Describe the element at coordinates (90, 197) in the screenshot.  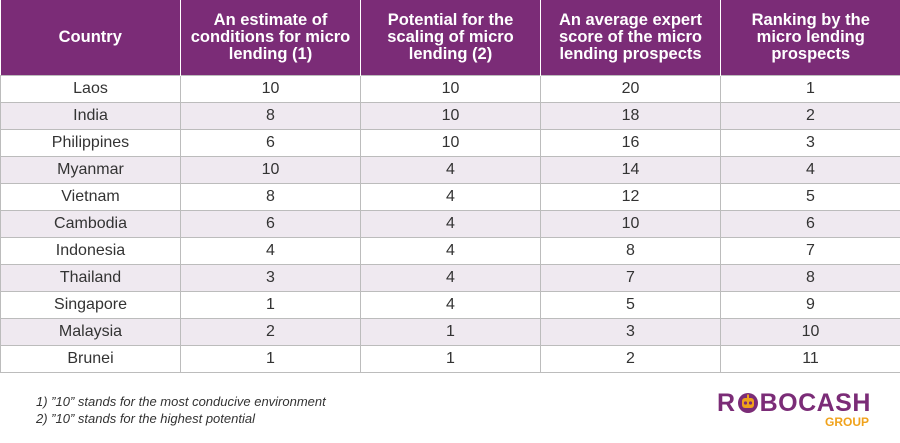
I see `country-cell: Vietnam` at that location.